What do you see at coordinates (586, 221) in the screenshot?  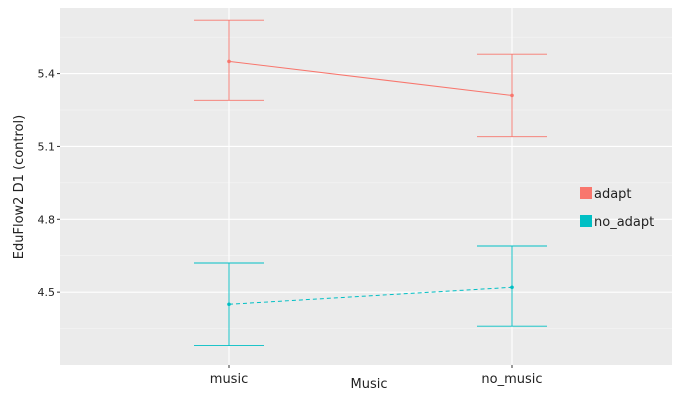 I see `legend-key-no_adapt` at bounding box center [586, 221].